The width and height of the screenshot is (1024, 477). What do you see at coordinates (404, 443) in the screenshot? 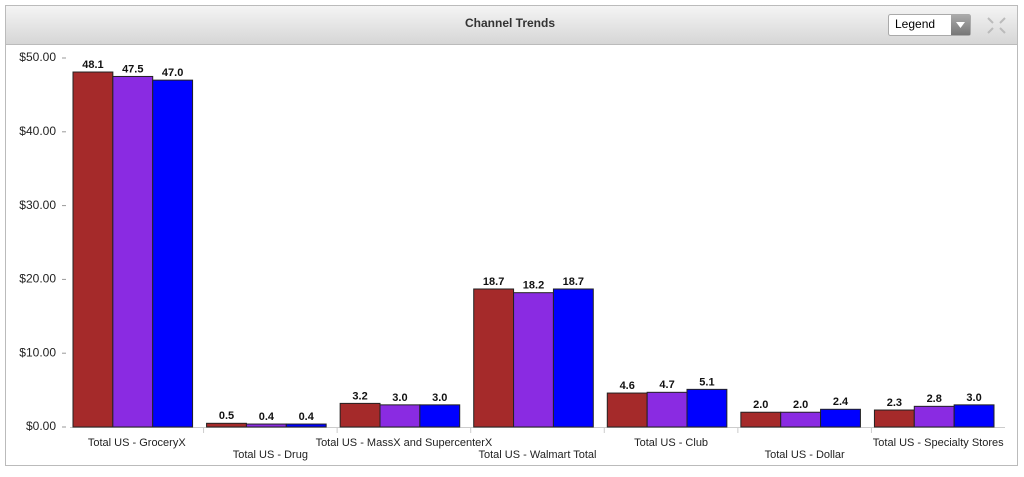
I see `x-tick-label: Total US - MassX and SupercenterX` at bounding box center [404, 443].